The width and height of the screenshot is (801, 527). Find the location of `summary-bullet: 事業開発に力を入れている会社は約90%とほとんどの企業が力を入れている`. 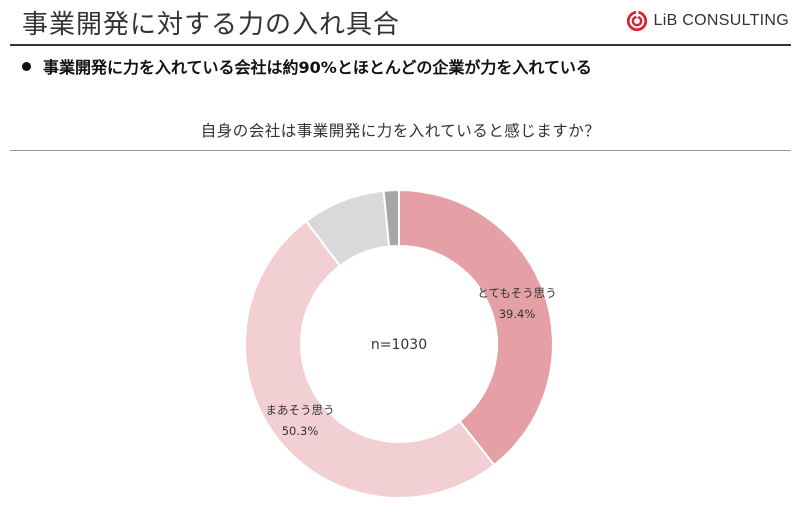

summary-bullet: 事業開発に力を入れている会社は約90%とほとんどの企業が力を入れている is located at coordinates (307, 66).